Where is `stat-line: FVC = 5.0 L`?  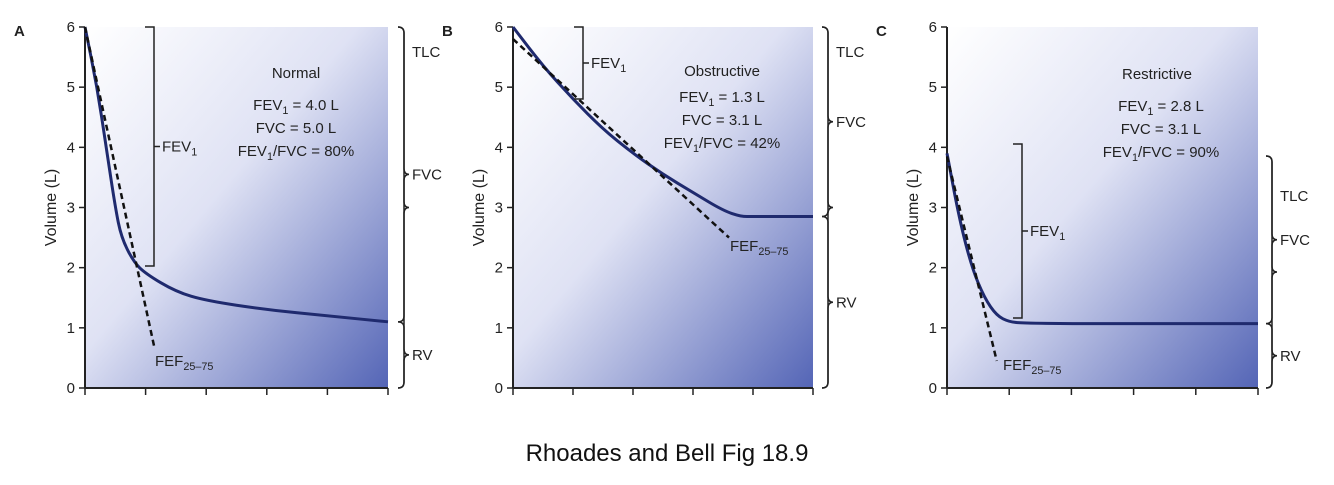
stat-line: FVC = 5.0 L is located at coordinates (296, 128).